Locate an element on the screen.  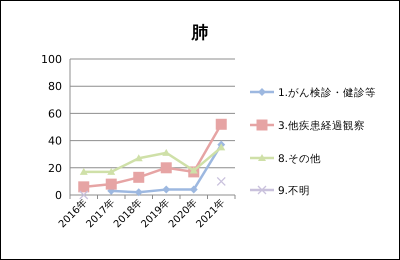
y-tick-label: 20 is located at coordinates (55, 168).